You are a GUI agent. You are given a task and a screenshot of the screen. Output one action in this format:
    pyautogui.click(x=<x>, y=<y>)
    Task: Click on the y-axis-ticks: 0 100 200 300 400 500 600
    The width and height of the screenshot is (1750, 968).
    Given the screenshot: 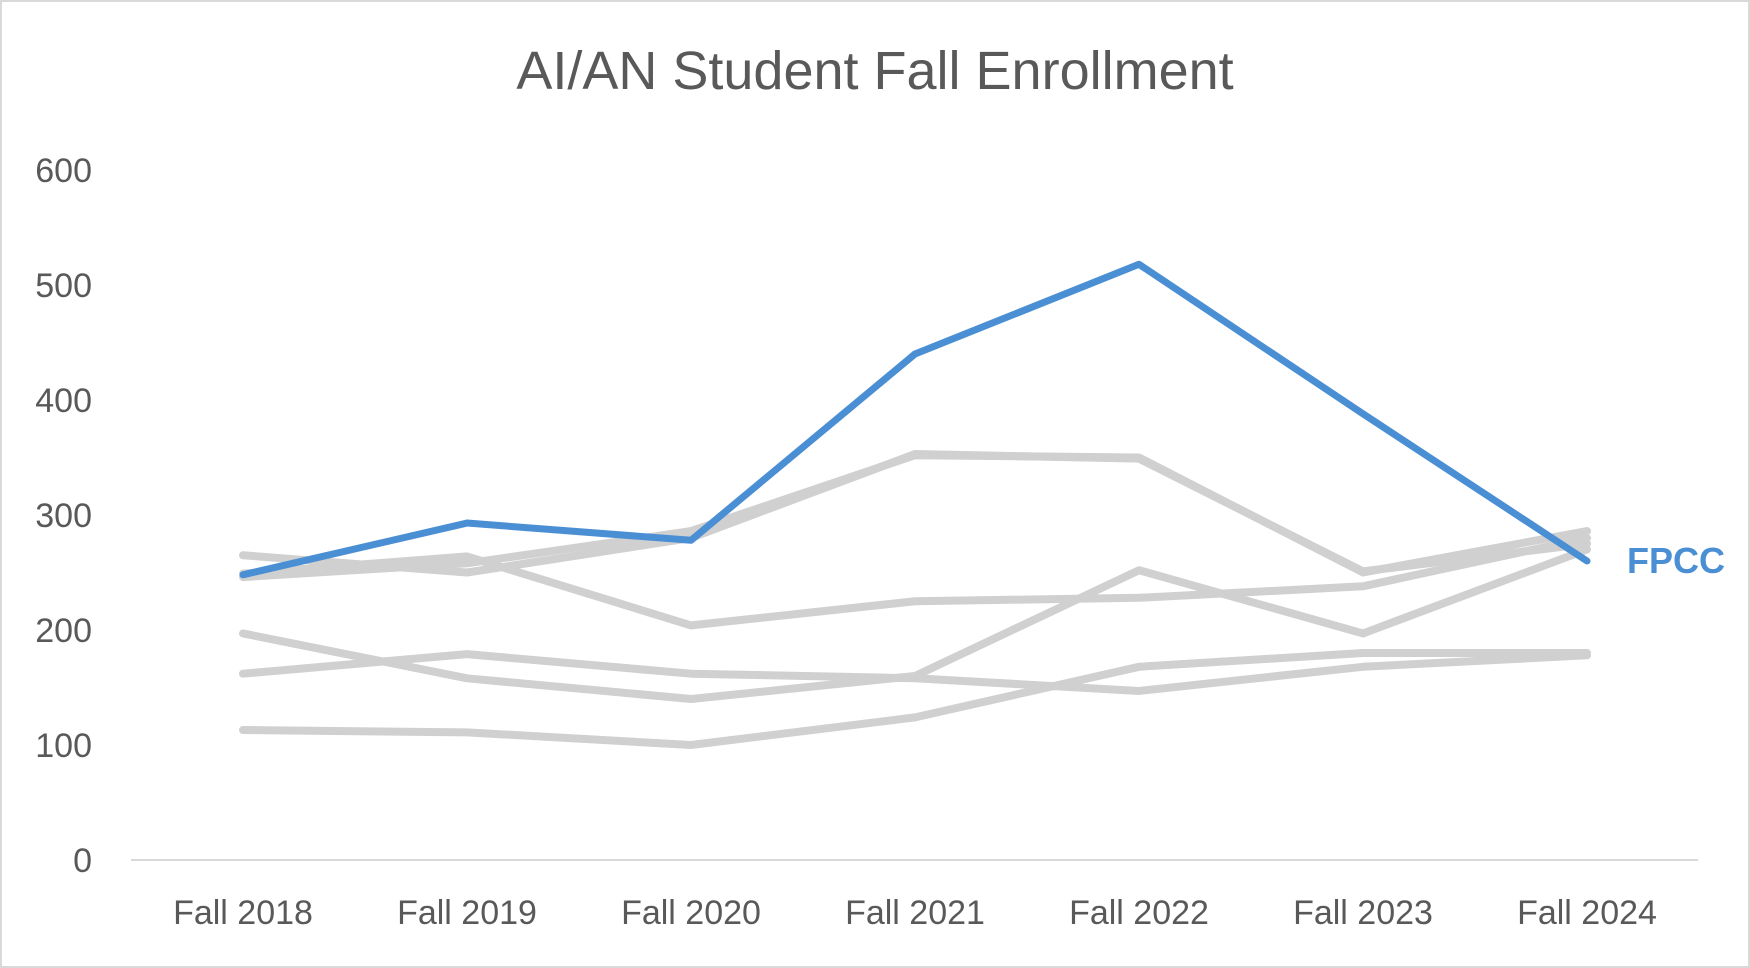 What is the action you would take?
    pyautogui.click(x=63, y=516)
    